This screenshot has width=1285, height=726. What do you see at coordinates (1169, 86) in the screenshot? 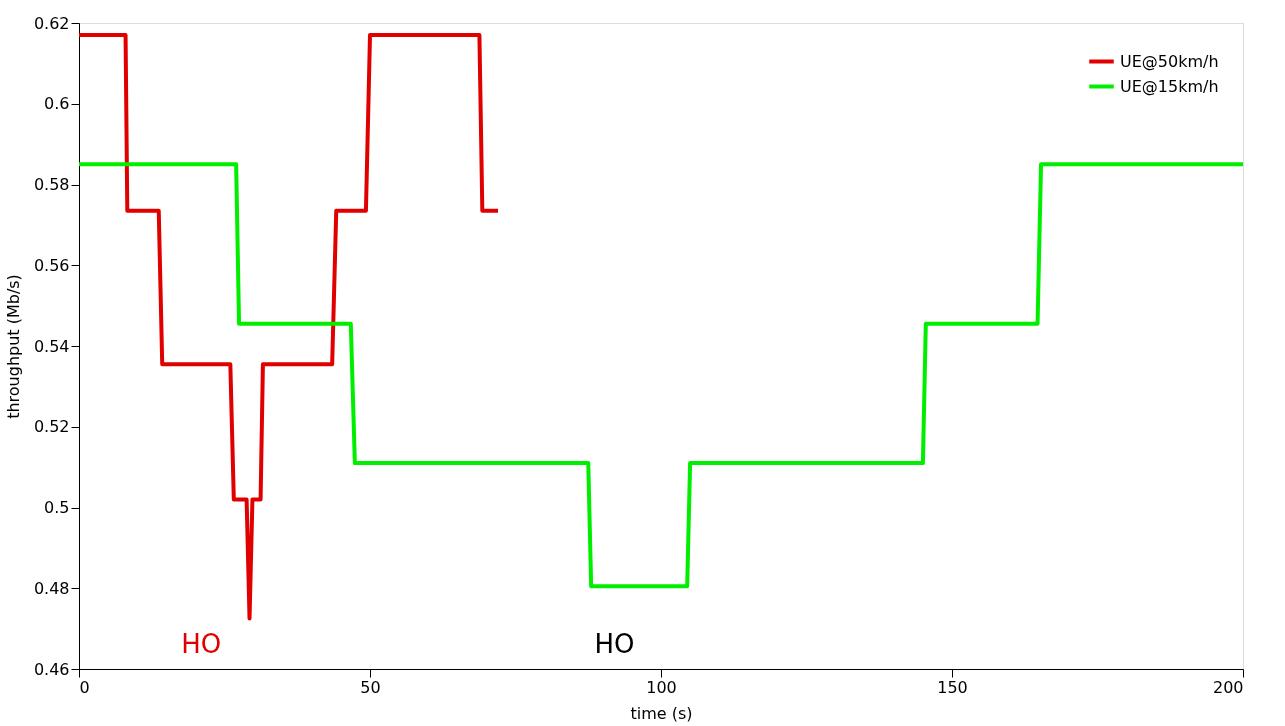
I see `legend-label: UE@15km/h` at bounding box center [1169, 86].